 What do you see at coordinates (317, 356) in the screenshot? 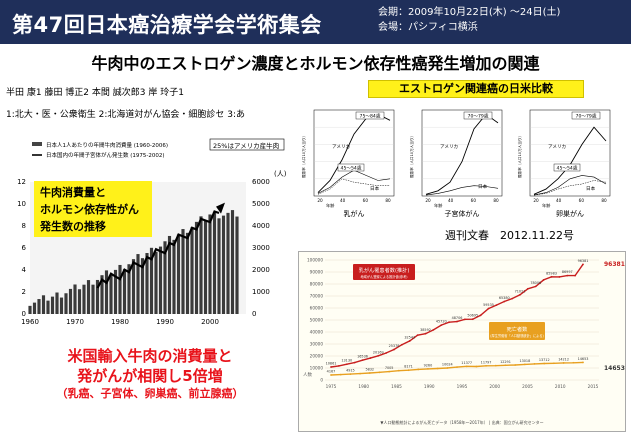
I see `trend-y-tick: 20000` at bounding box center [317, 356].